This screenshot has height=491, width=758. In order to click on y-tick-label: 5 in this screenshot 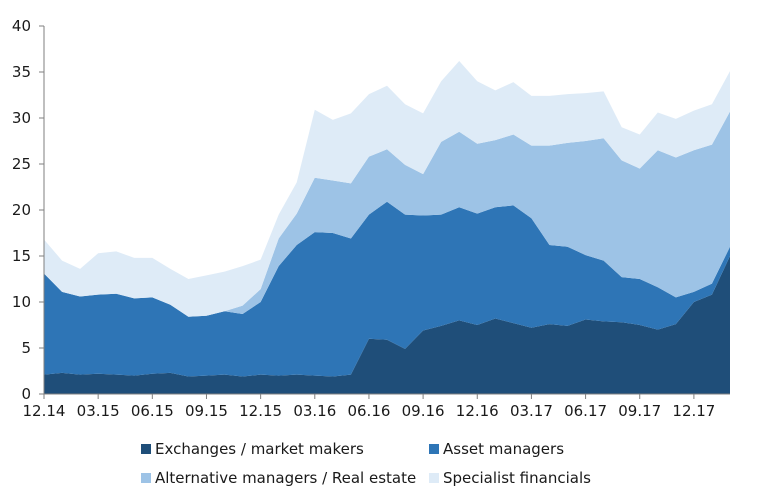, I will do `click(26, 348)`.